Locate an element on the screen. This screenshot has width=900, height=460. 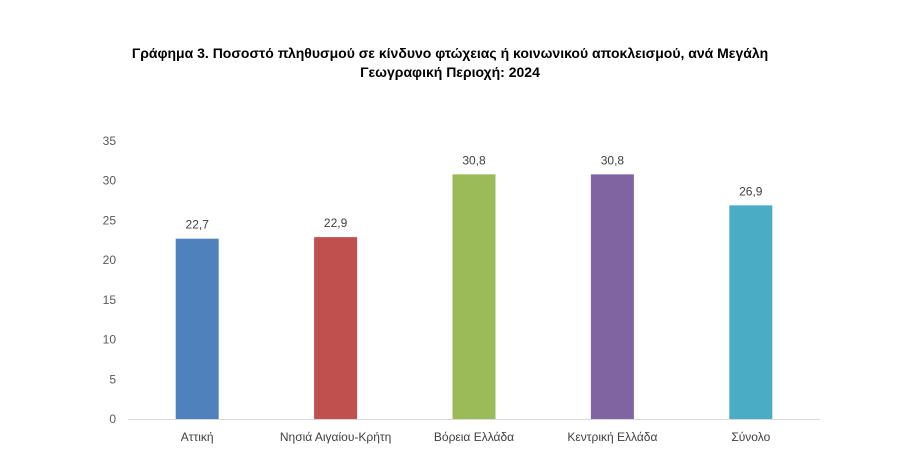
chart-title-line-2: Γεωγραφική Περιοχή: 2024 is located at coordinates (450, 72).